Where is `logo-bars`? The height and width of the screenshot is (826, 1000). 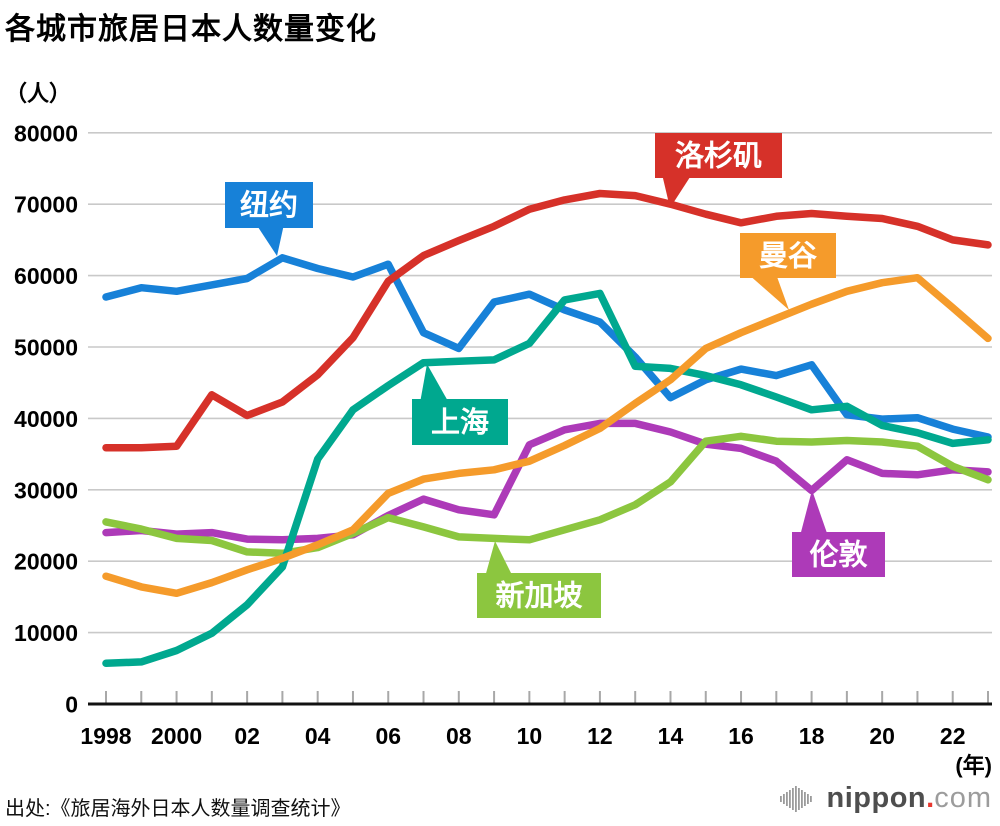
logo-bars is located at coordinates (795, 798).